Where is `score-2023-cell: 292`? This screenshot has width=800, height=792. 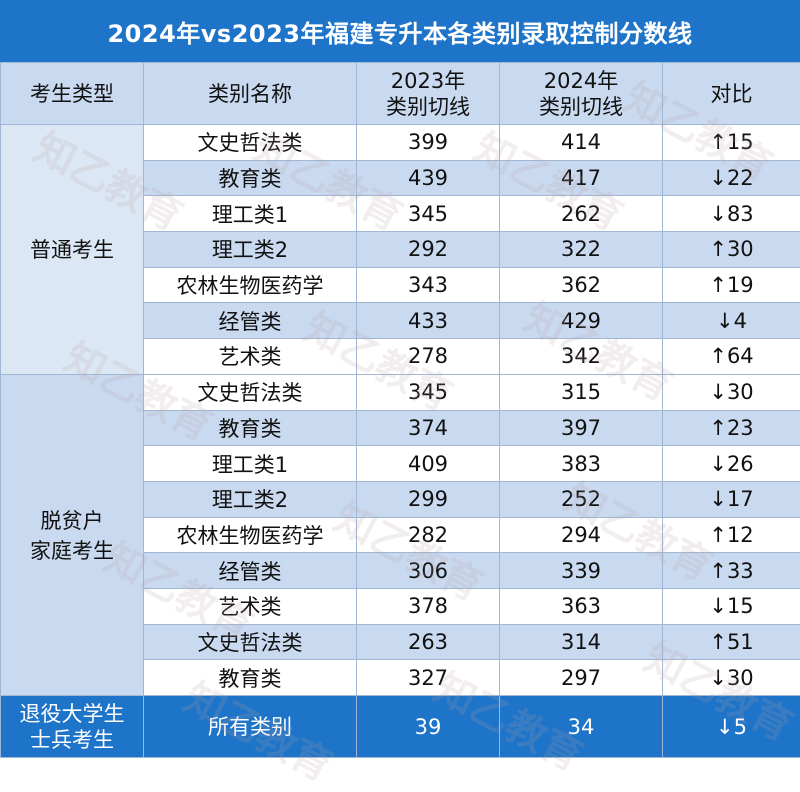 score-2023-cell: 292 is located at coordinates (428, 250).